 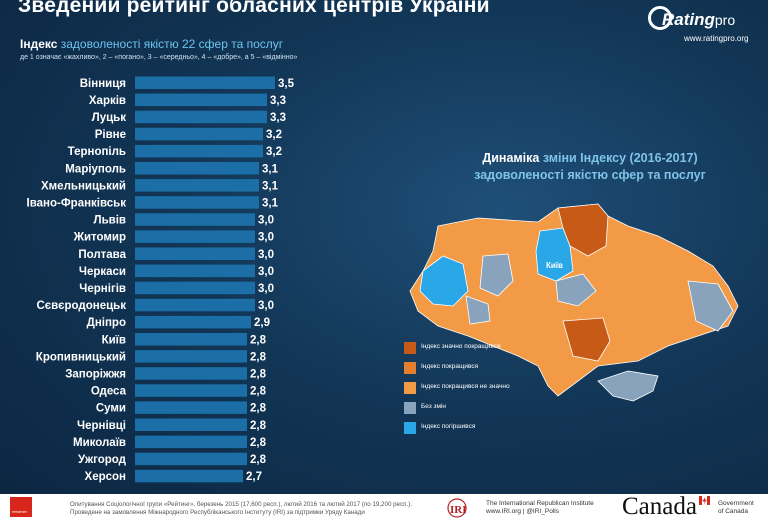 I want to click on logo-text: Ratingpro, so click(x=698, y=20).